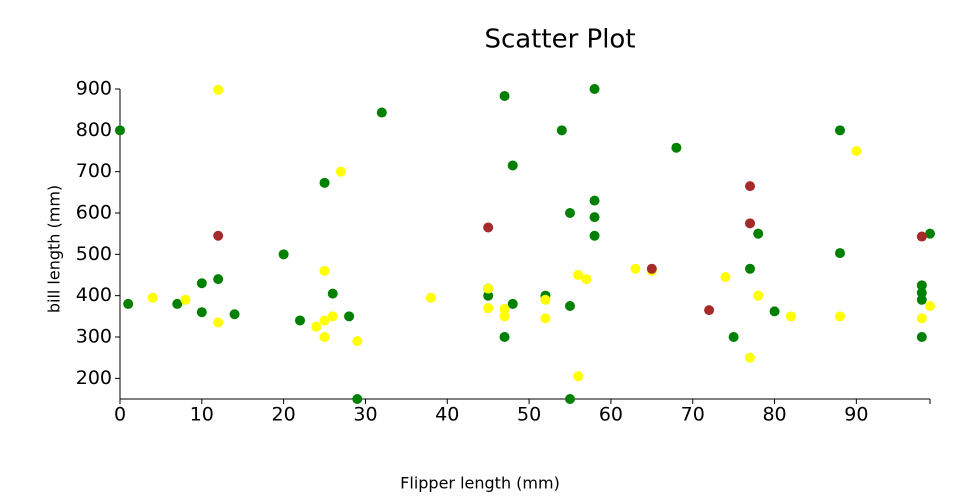  I want to click on y-tick-label: 800, so click(94, 130).